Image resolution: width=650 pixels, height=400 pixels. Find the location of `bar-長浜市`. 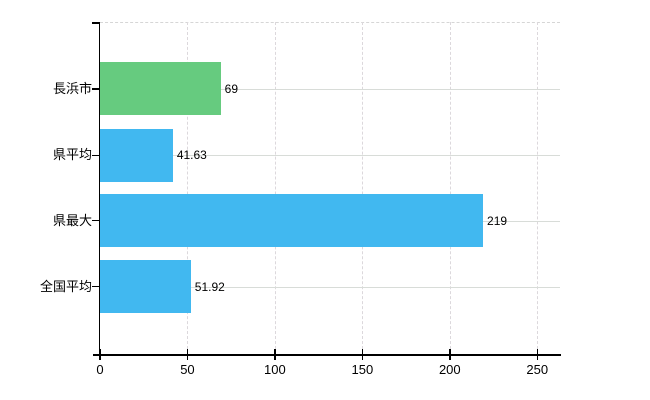

bar-長浜市 is located at coordinates (160, 89).